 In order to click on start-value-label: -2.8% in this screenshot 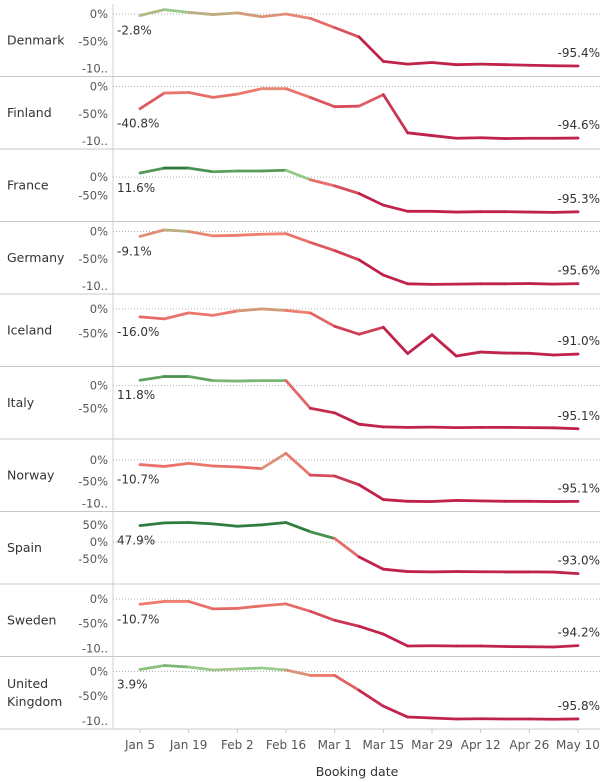, I will do `click(134, 31)`.